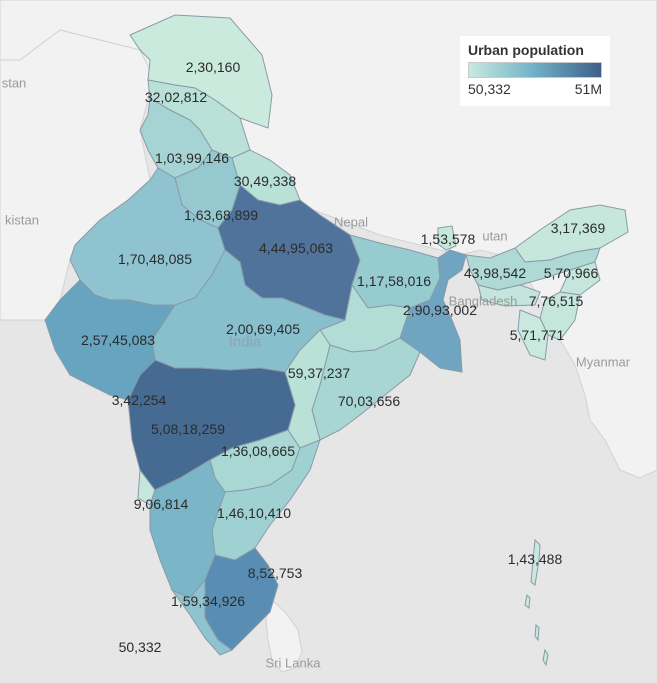 This screenshot has width=657, height=683. I want to click on region-west-bengal, so click(433, 311).